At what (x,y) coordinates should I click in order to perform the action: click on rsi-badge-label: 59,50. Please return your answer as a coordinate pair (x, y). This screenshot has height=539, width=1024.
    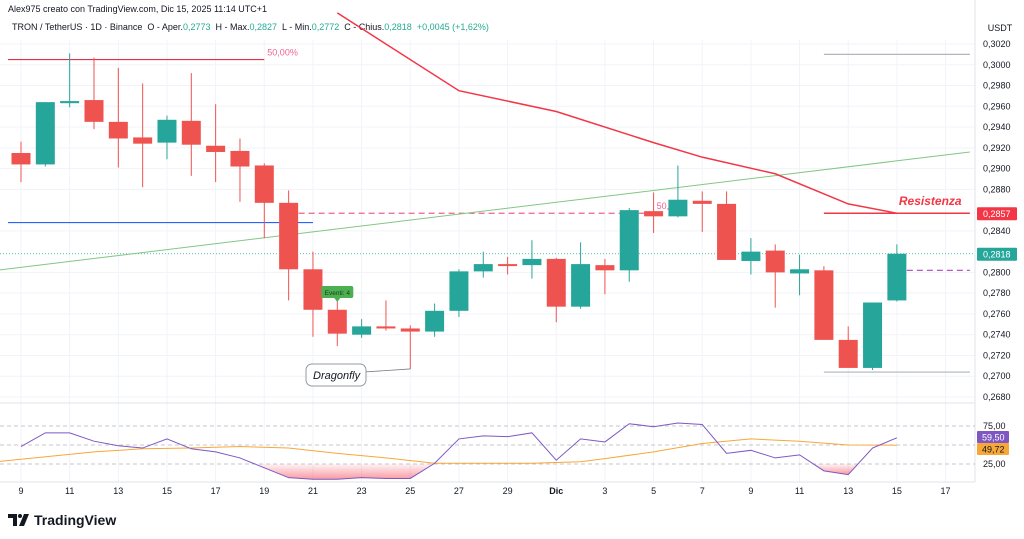
    Looking at the image, I should click on (993, 438).